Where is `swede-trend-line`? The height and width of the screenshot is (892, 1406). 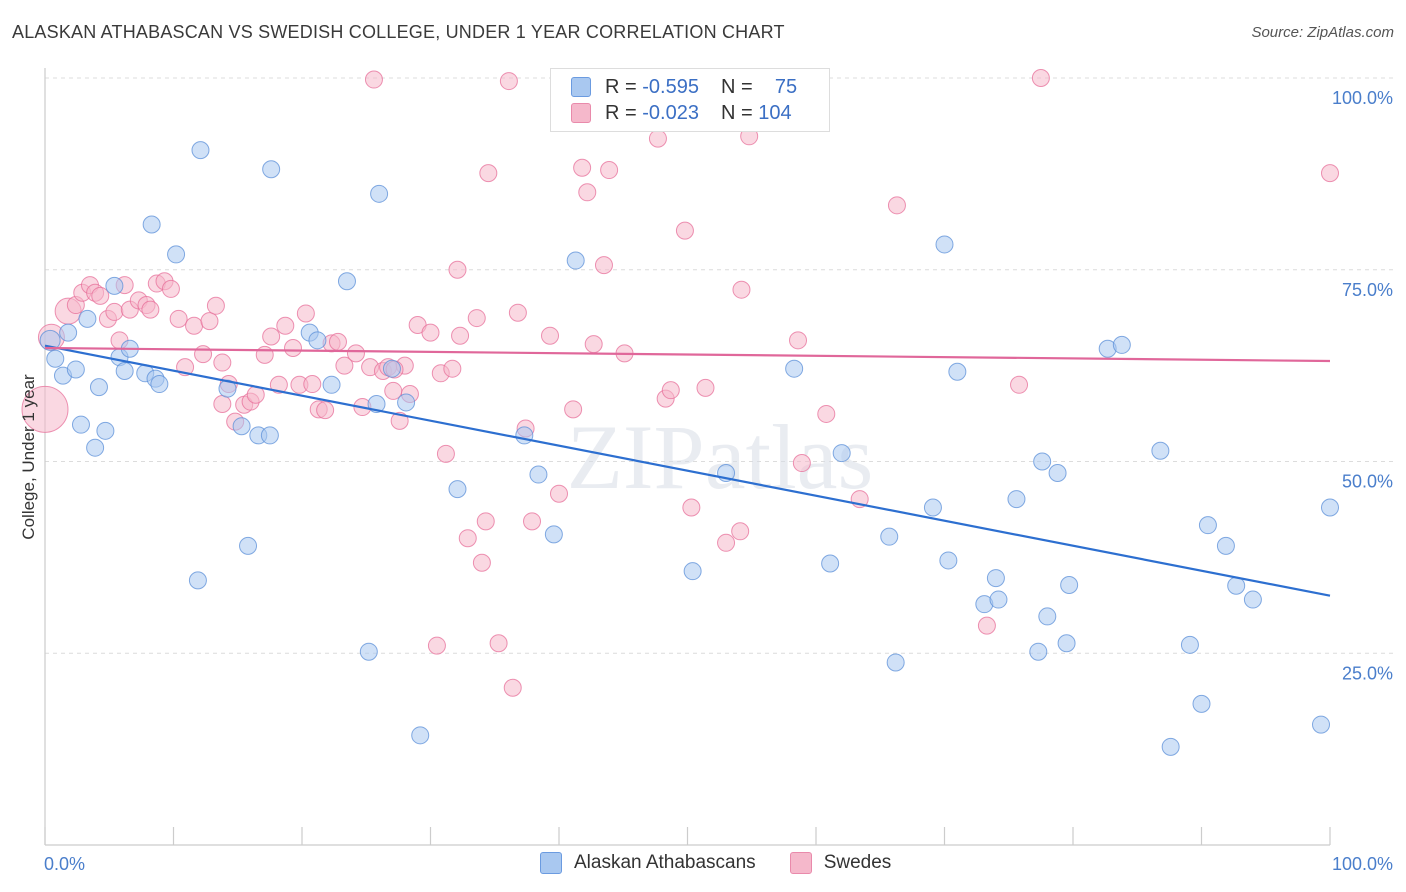 swede-trend-line is located at coordinates (687, 354).